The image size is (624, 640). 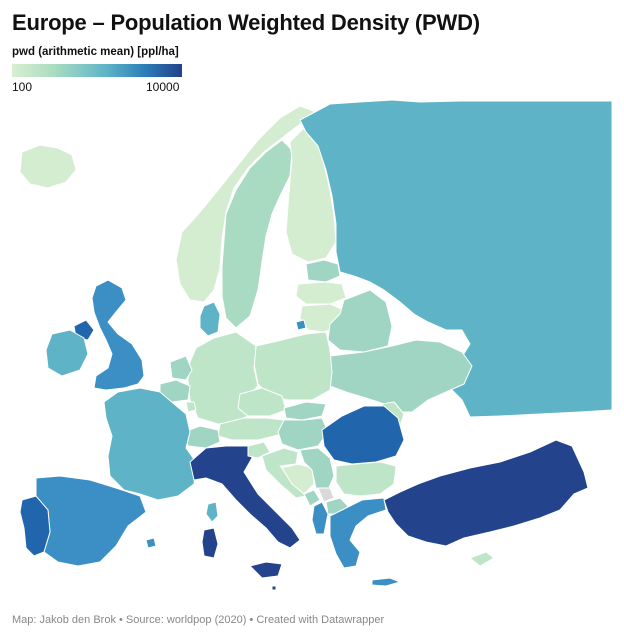 What do you see at coordinates (35, 526) in the screenshot?
I see `country-portugal` at bounding box center [35, 526].